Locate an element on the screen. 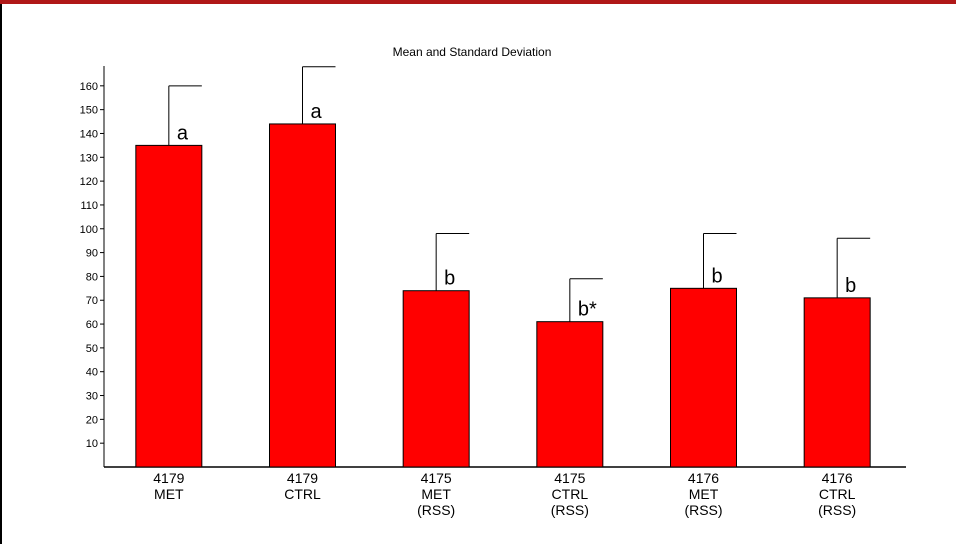 This screenshot has width=956, height=544. significance-label: b* is located at coordinates (587, 310).